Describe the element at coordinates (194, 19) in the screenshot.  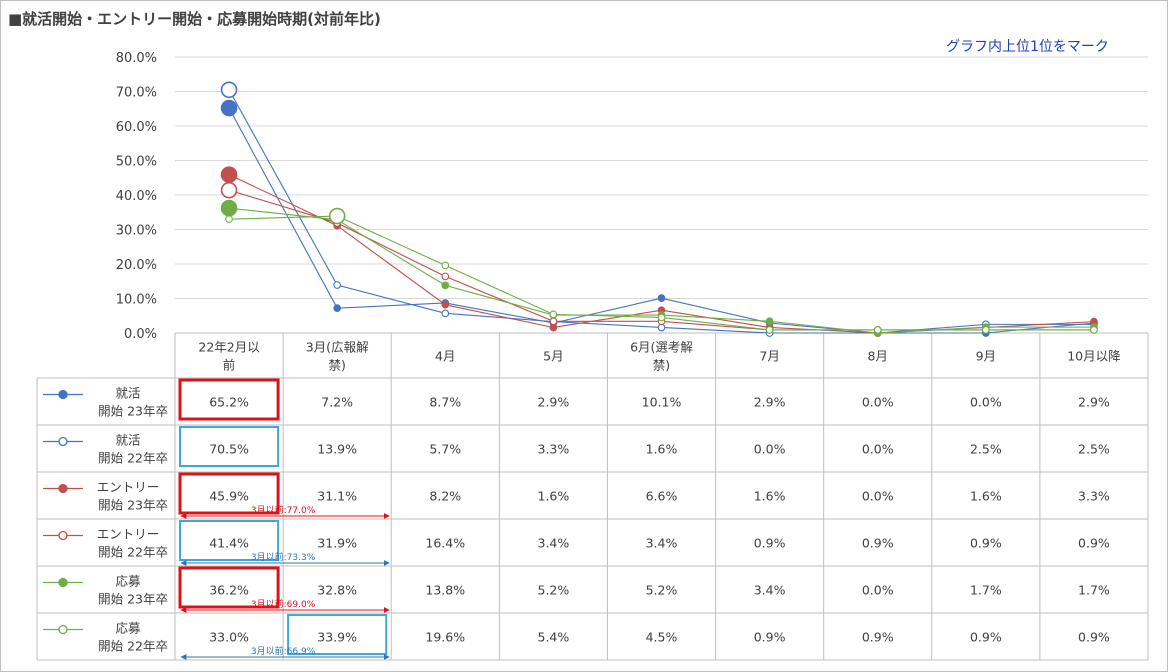
I see `chart-title: ■就活開始・エントリー開始・応募開始時期(対前年比)` at that location.